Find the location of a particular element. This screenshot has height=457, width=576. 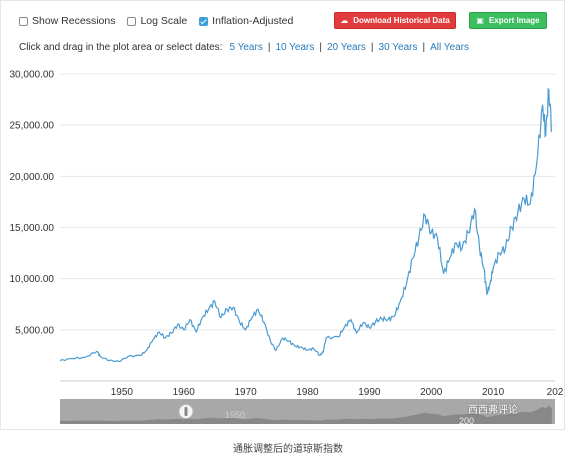

navigator-label-right: 200 is located at coordinates (466, 421).